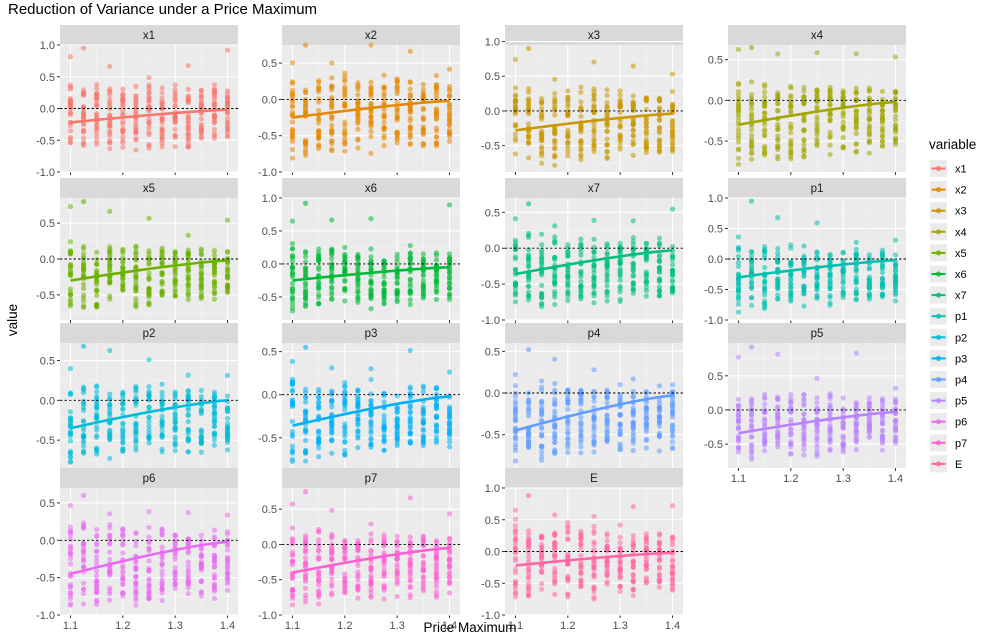 This screenshot has width=985, height=638. I want to click on facet-strip-label: x3, so click(594, 36).